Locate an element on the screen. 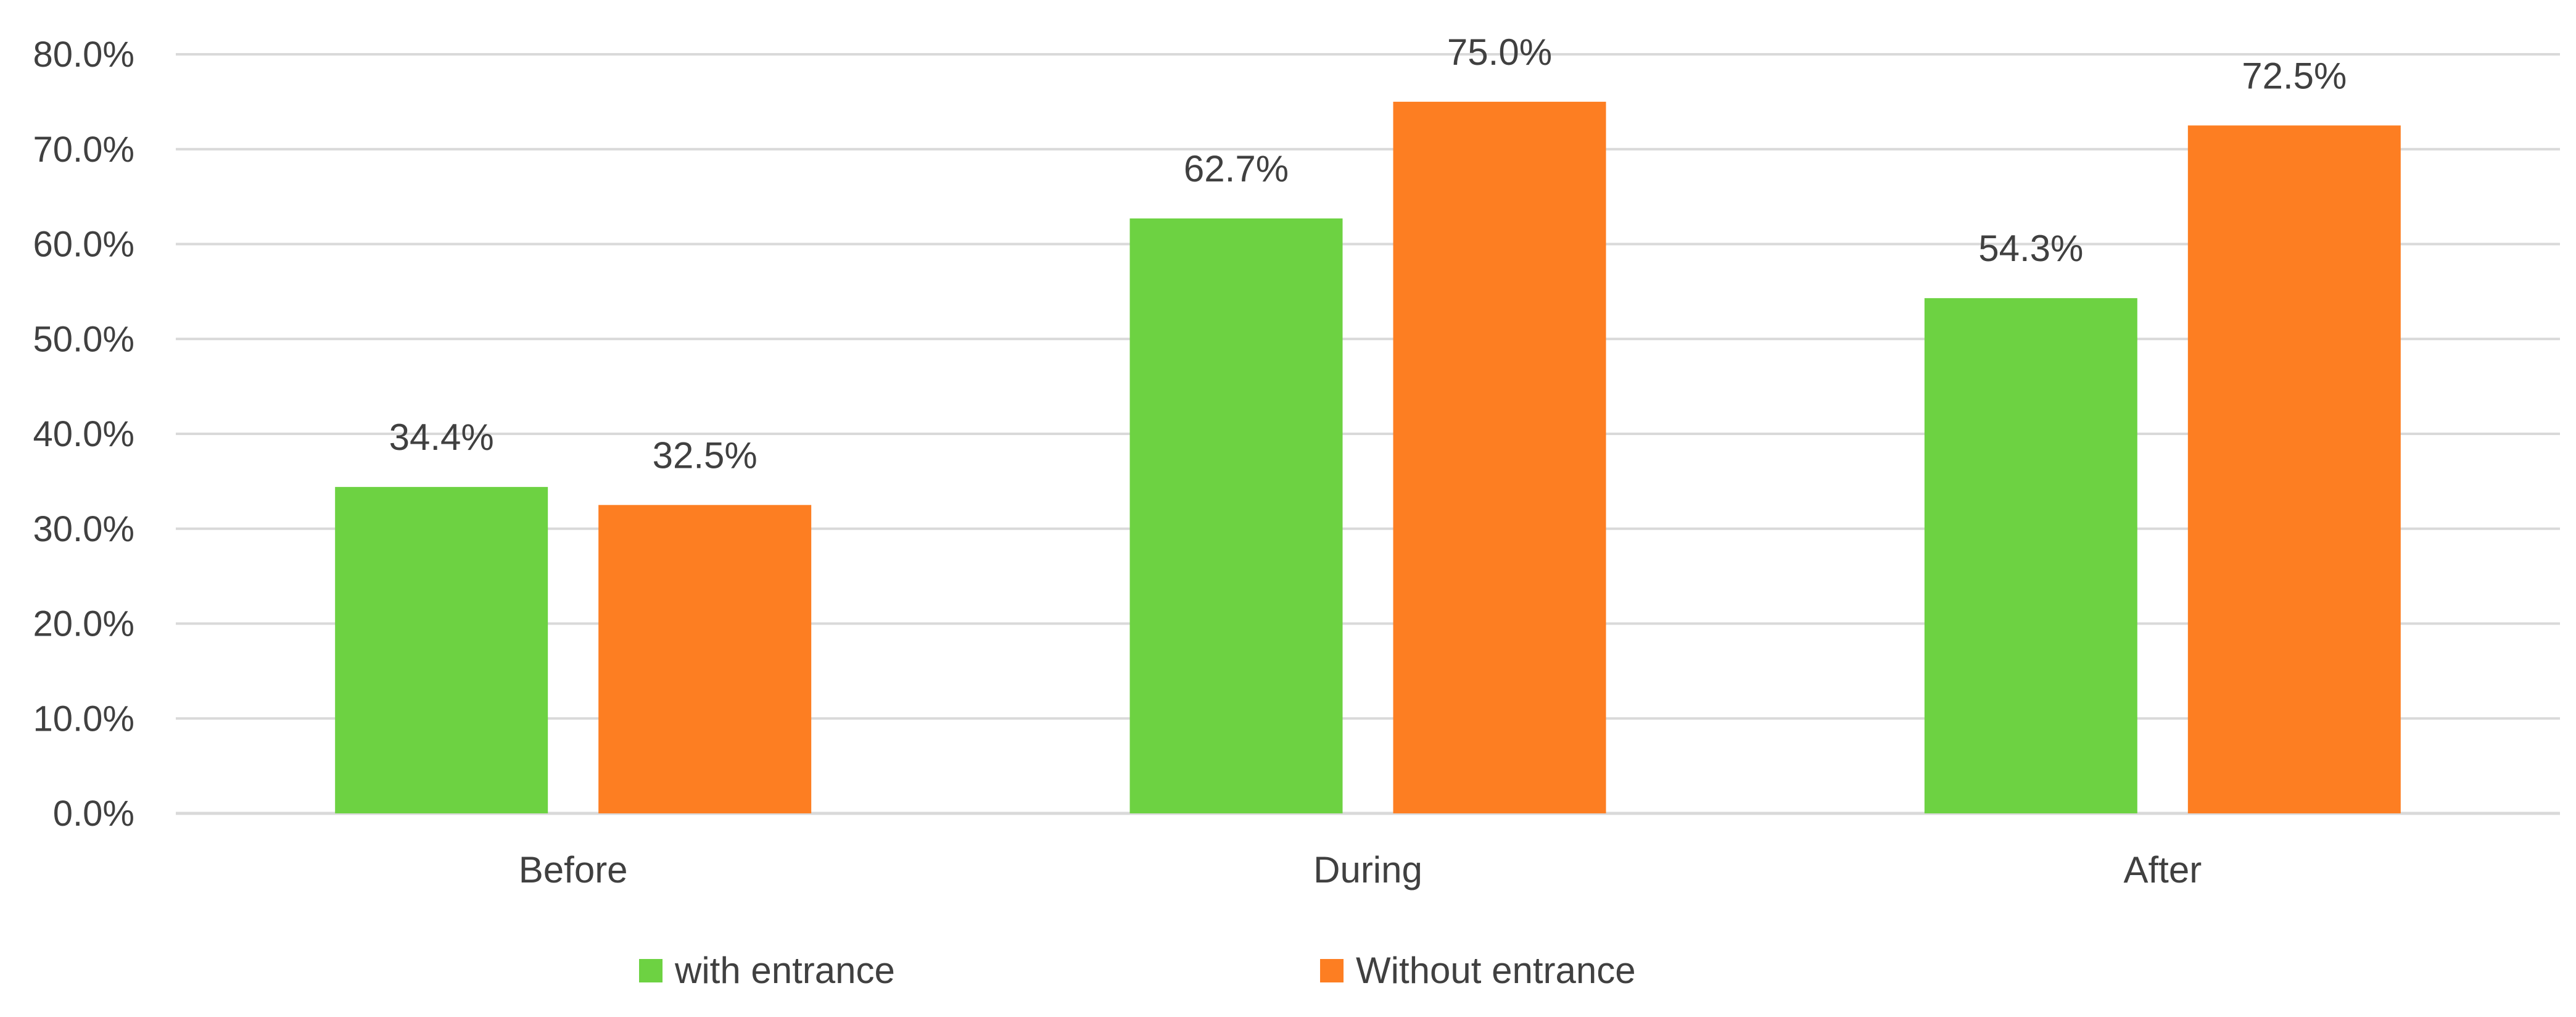 The width and height of the screenshot is (2576, 1017). legend: with entrance Without entrance is located at coordinates (1137, 971).